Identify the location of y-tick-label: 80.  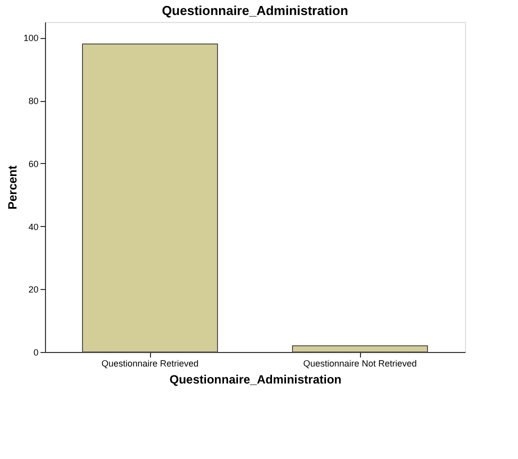
(33, 101).